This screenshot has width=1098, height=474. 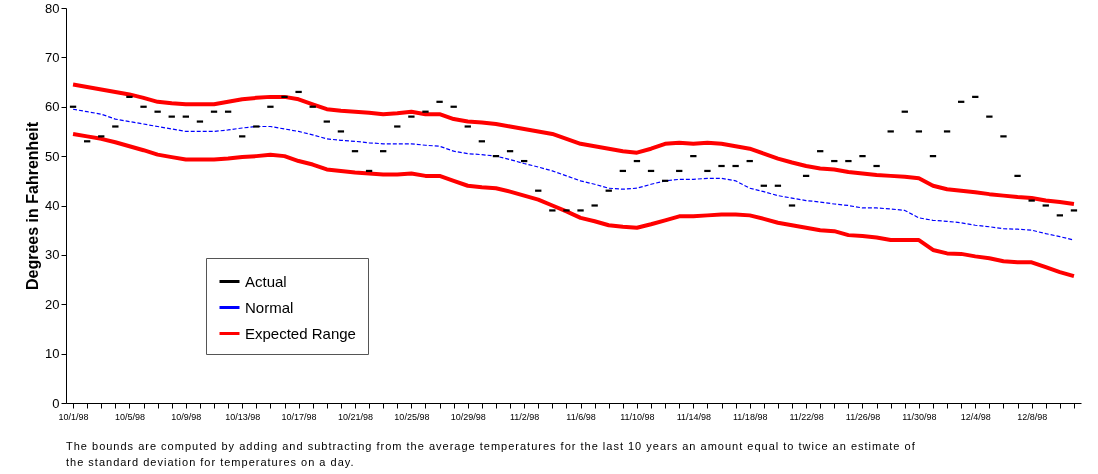 What do you see at coordinates (52, 205) in the screenshot?
I see `y-tick-label: 40` at bounding box center [52, 205].